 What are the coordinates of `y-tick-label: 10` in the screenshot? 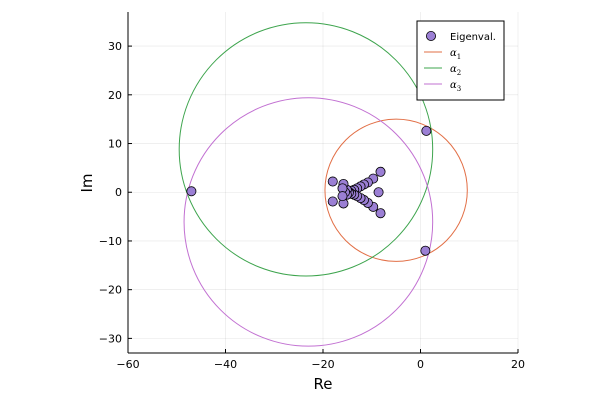 It's located at (115, 144).